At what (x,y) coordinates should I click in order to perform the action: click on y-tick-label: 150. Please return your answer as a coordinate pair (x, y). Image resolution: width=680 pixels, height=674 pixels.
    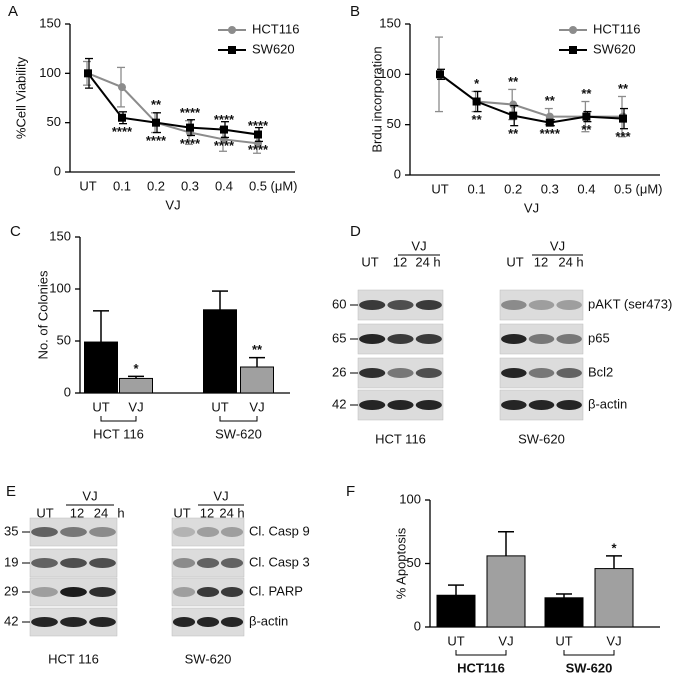
    Looking at the image, I should click on (390, 22).